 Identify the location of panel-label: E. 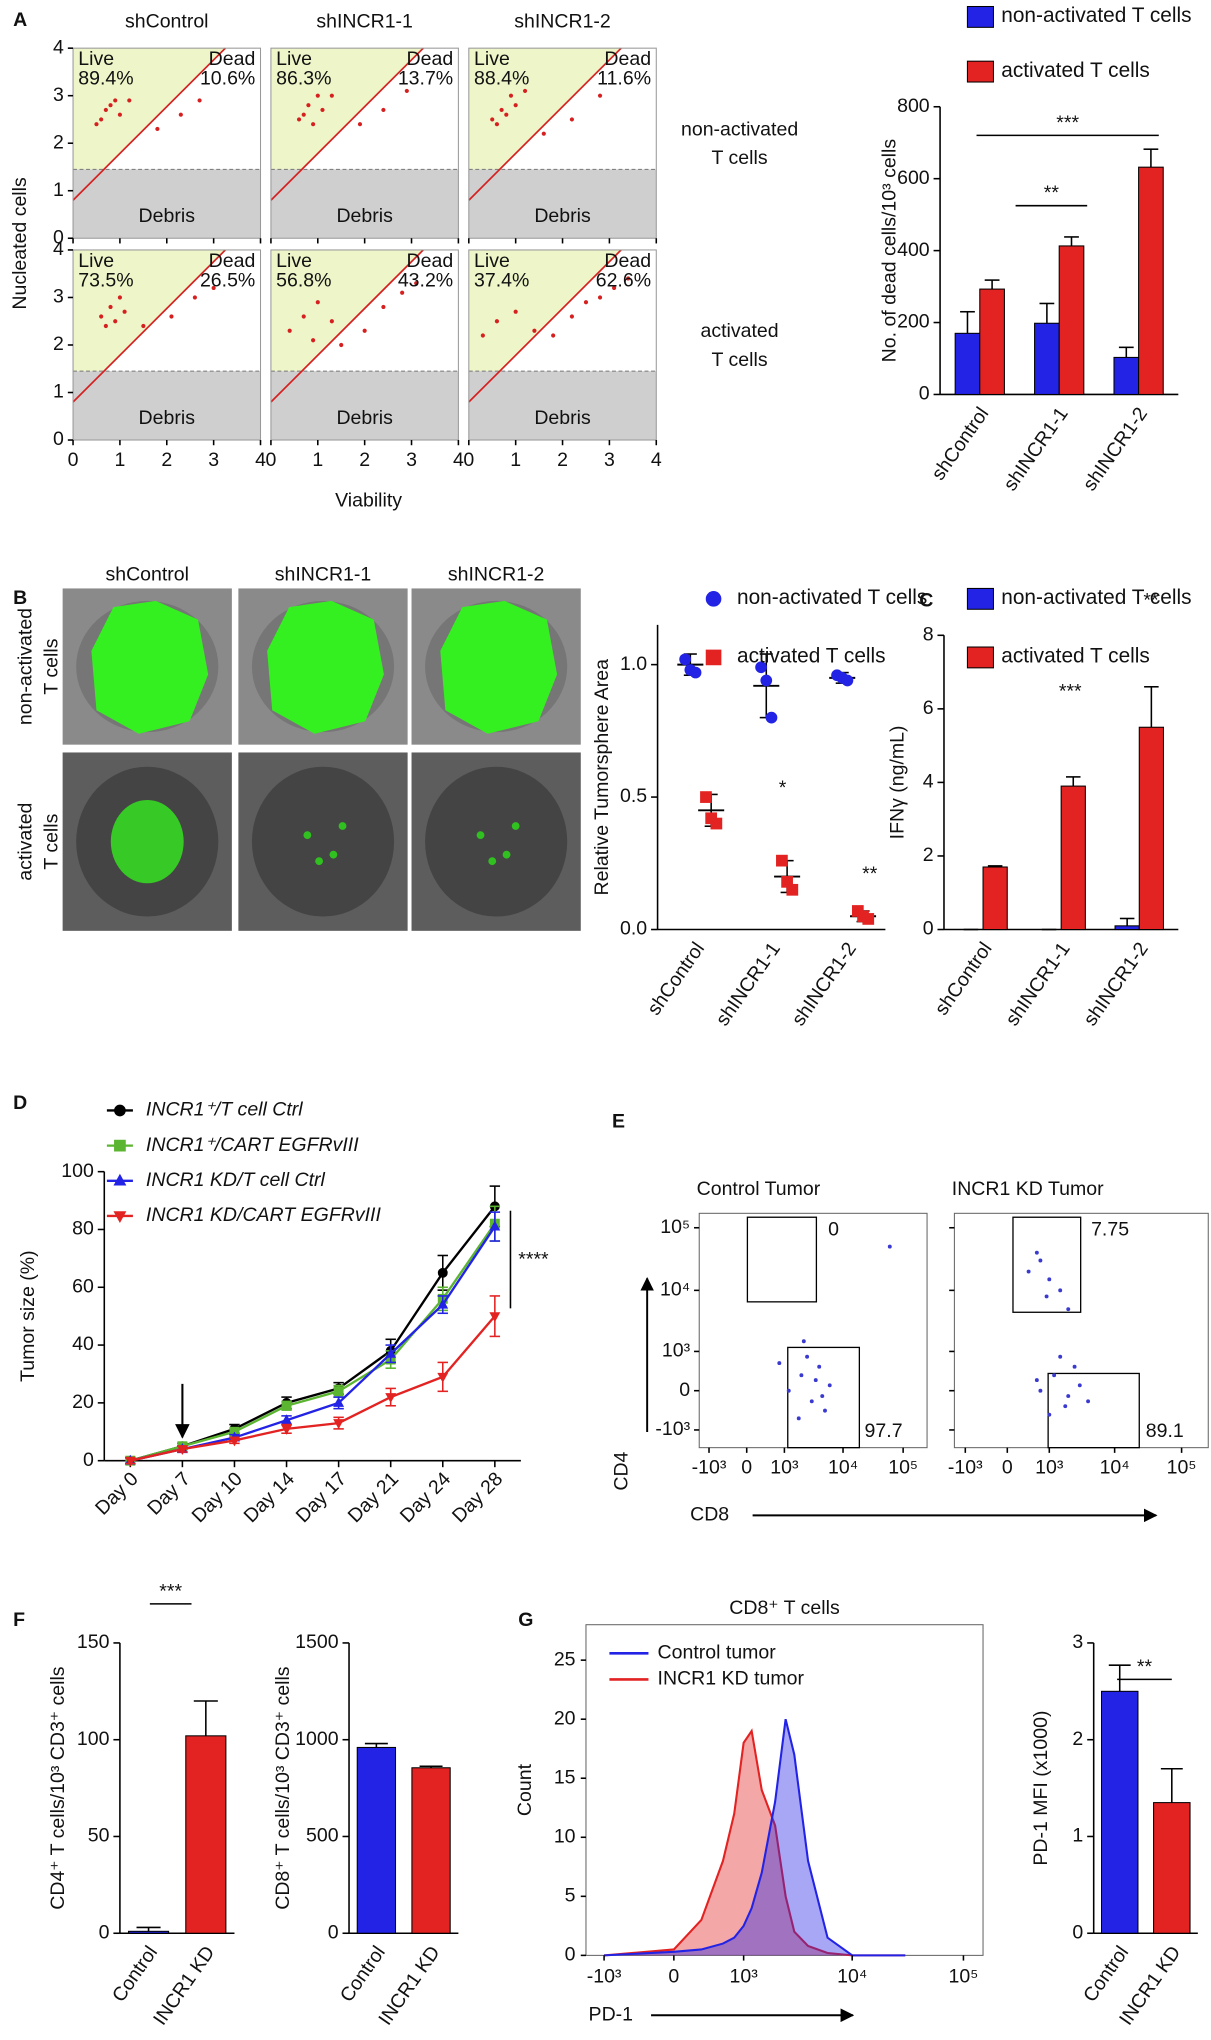
(618, 1121).